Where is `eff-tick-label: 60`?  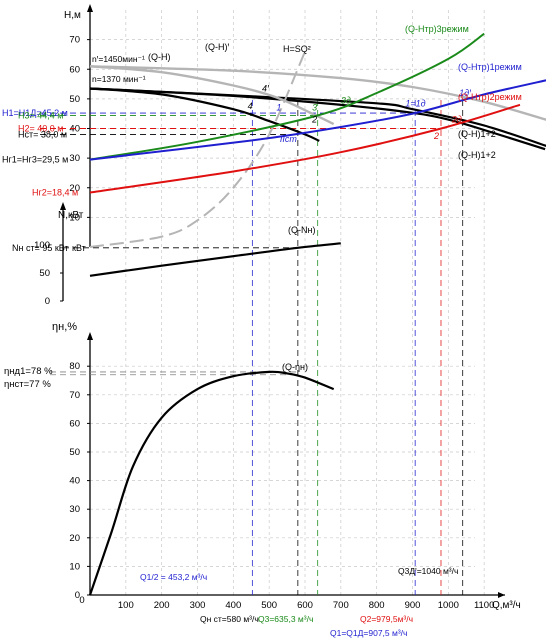
eff-tick-label: 60 is located at coordinates (74, 423).